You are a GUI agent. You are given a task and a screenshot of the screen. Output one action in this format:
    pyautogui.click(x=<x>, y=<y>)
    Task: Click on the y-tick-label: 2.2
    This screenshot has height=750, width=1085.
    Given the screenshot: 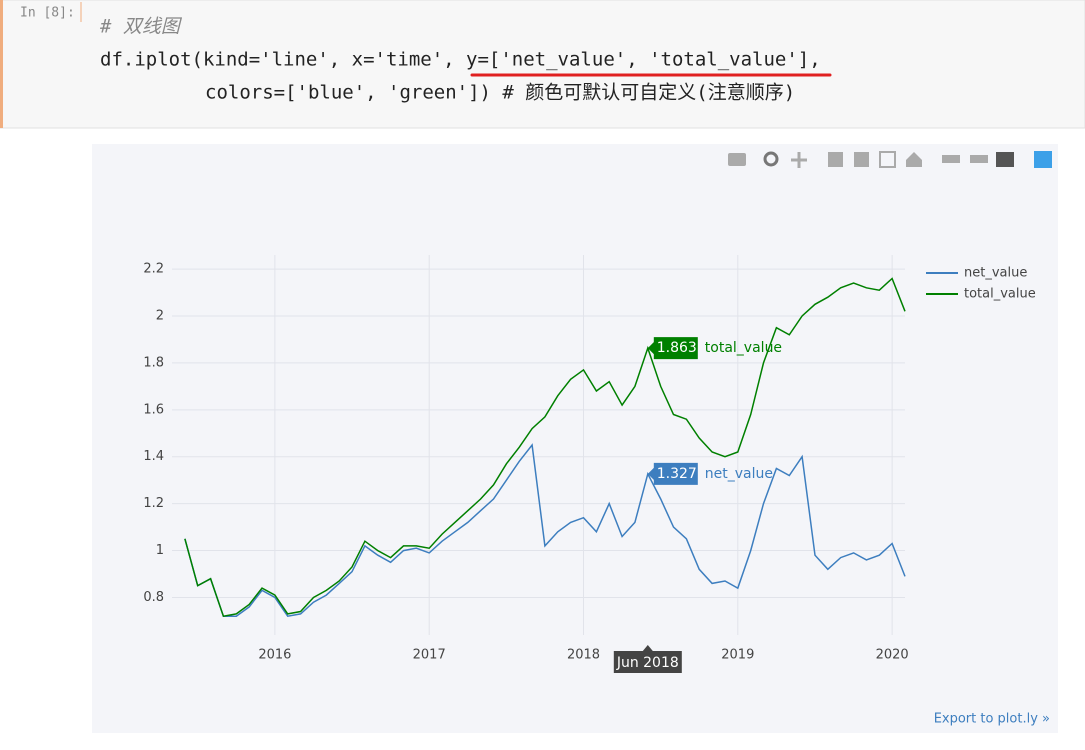 What is the action you would take?
    pyautogui.click(x=153, y=269)
    